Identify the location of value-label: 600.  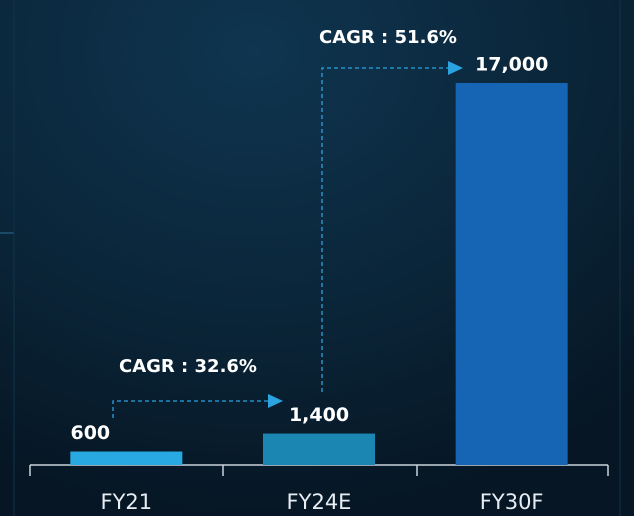
(90, 433).